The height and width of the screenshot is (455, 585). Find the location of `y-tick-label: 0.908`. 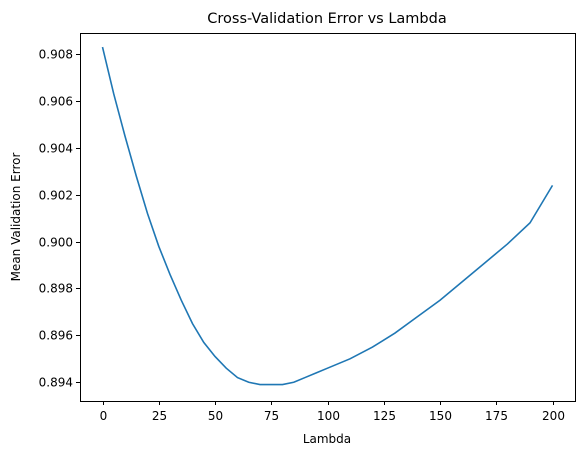

y-tick-label: 0.908 is located at coordinates (56, 55).